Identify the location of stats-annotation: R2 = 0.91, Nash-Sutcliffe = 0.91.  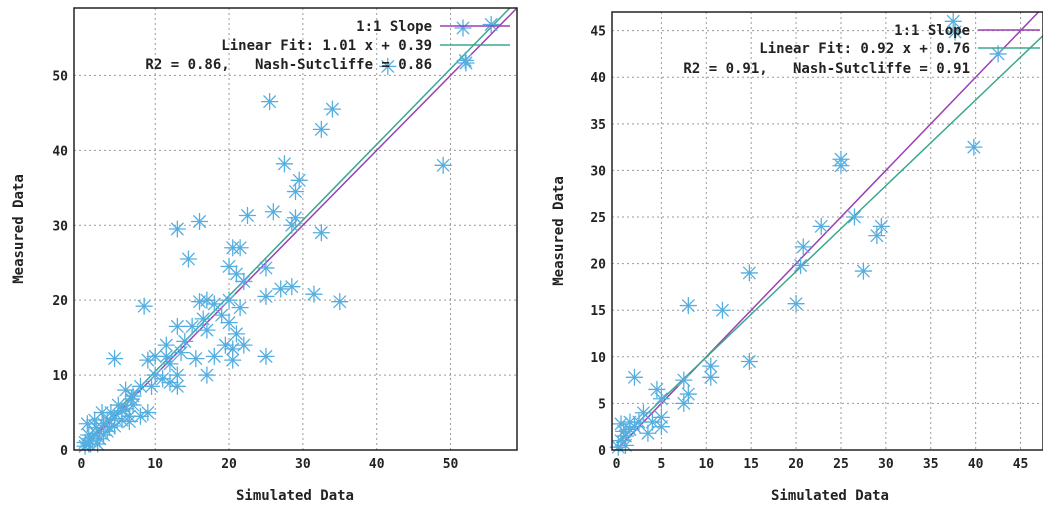
(826, 69).